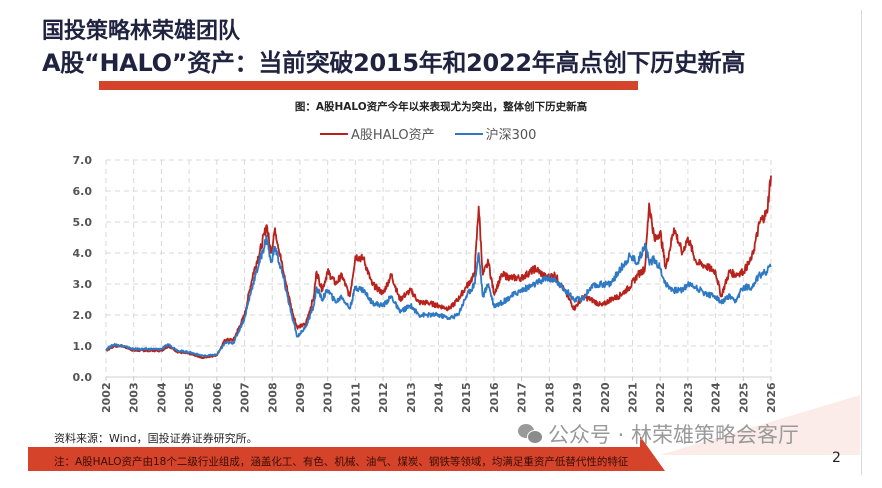 This screenshot has width=882, height=488. I want to click on y-tick-label: 2.0, so click(83, 315).